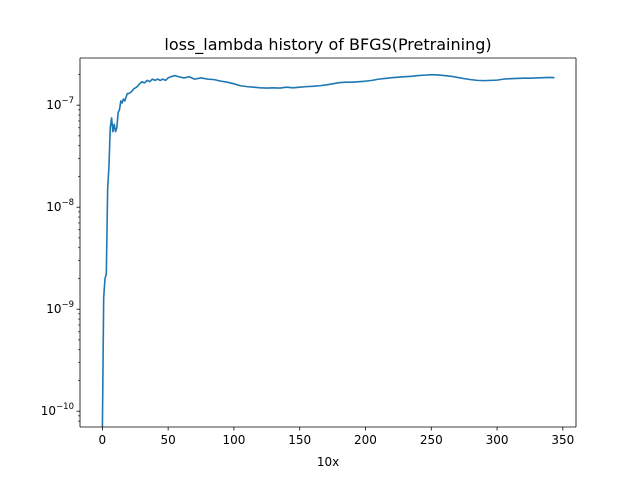 Image resolution: width=640 pixels, height=480 pixels. What do you see at coordinates (431, 440) in the screenshot?
I see `x-tick-label: 250` at bounding box center [431, 440].